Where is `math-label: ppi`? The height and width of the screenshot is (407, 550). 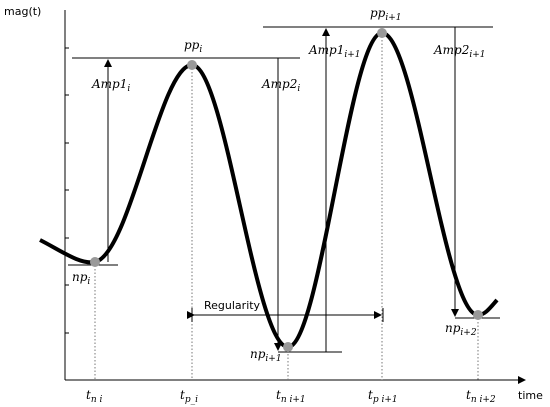
math-label: ppi is located at coordinates (193, 46).